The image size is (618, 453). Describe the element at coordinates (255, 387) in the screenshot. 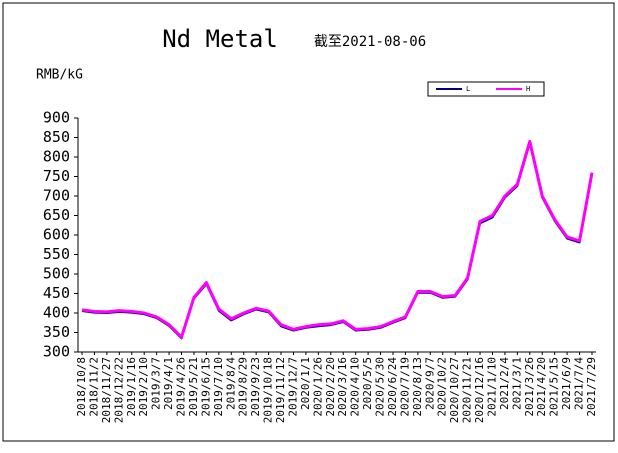

I see `x-tick-label: 2019/9/23` at that location.